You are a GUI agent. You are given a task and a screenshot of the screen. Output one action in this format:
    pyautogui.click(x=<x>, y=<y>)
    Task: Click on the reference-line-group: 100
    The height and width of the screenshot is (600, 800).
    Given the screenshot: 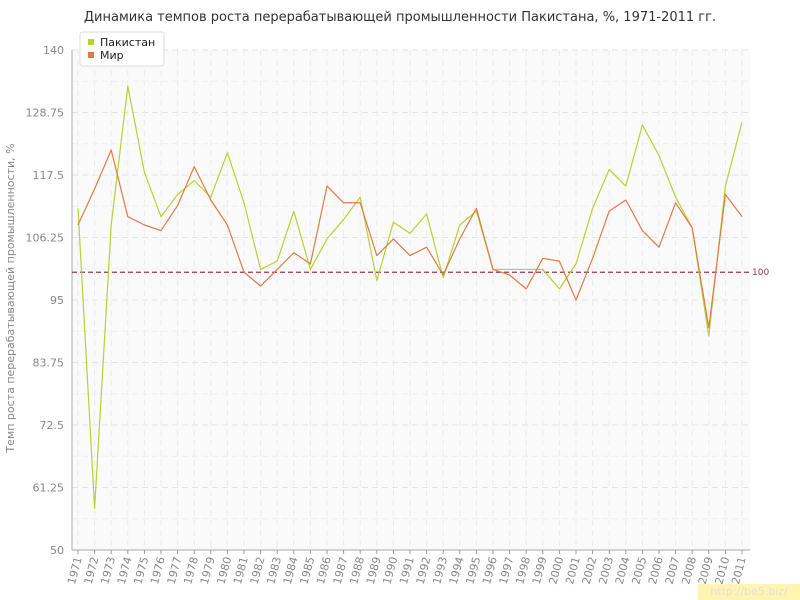 What is the action you would take?
    pyautogui.click(x=420, y=273)
    